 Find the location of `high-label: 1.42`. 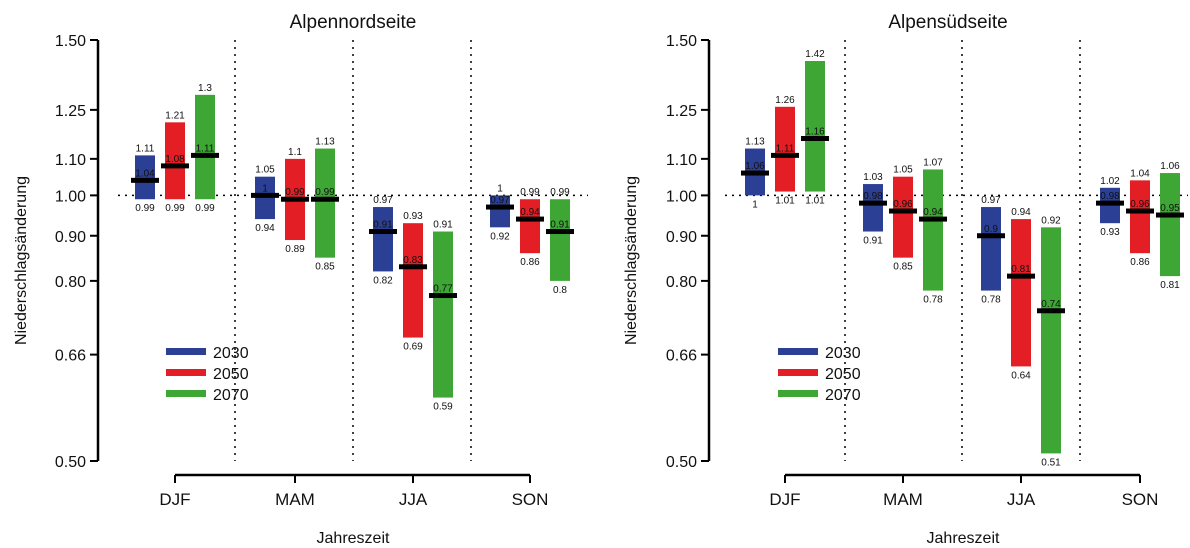

high-label: 1.42 is located at coordinates (815, 54).